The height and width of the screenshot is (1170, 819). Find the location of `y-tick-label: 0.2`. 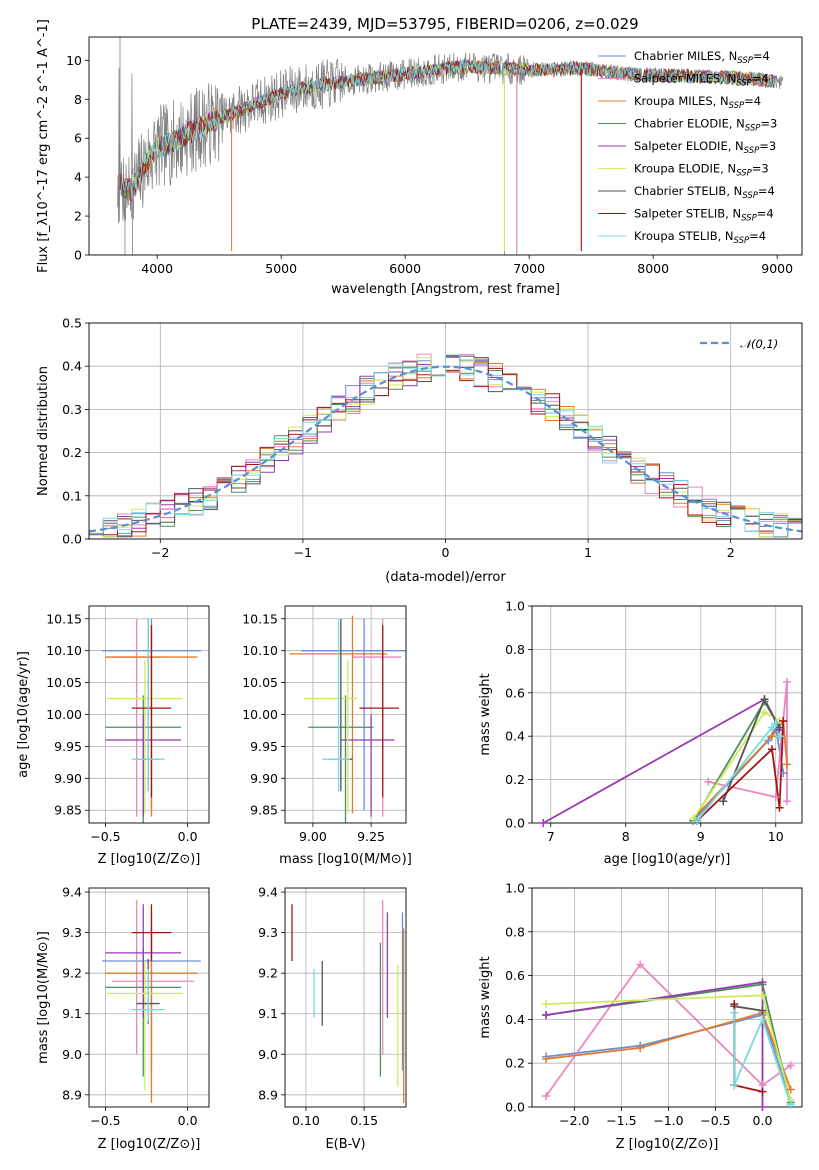

y-tick-label: 0.2 is located at coordinates (515, 1063).